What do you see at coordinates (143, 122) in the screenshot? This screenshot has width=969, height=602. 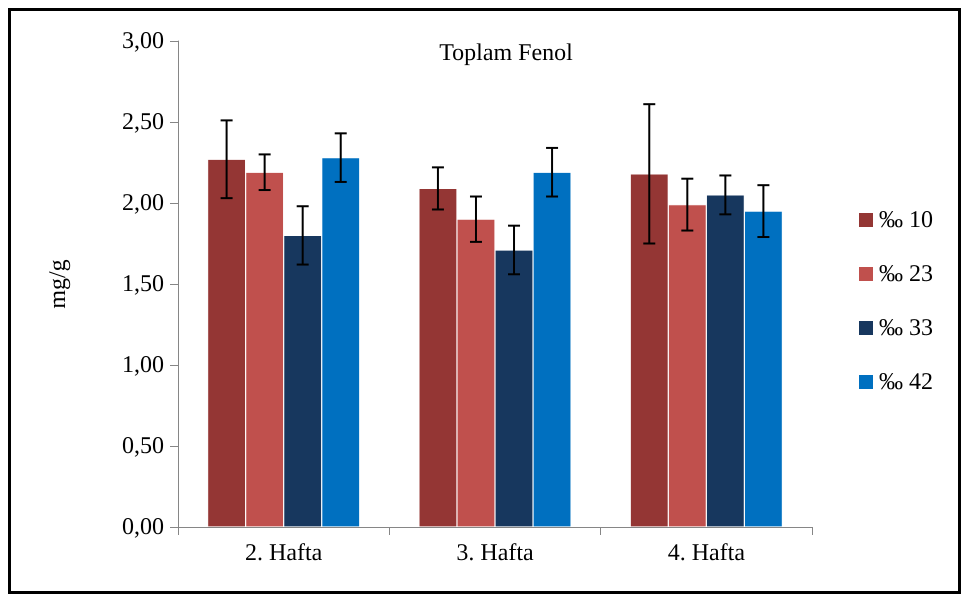 I see `y-tick-label: 2,50` at bounding box center [143, 122].